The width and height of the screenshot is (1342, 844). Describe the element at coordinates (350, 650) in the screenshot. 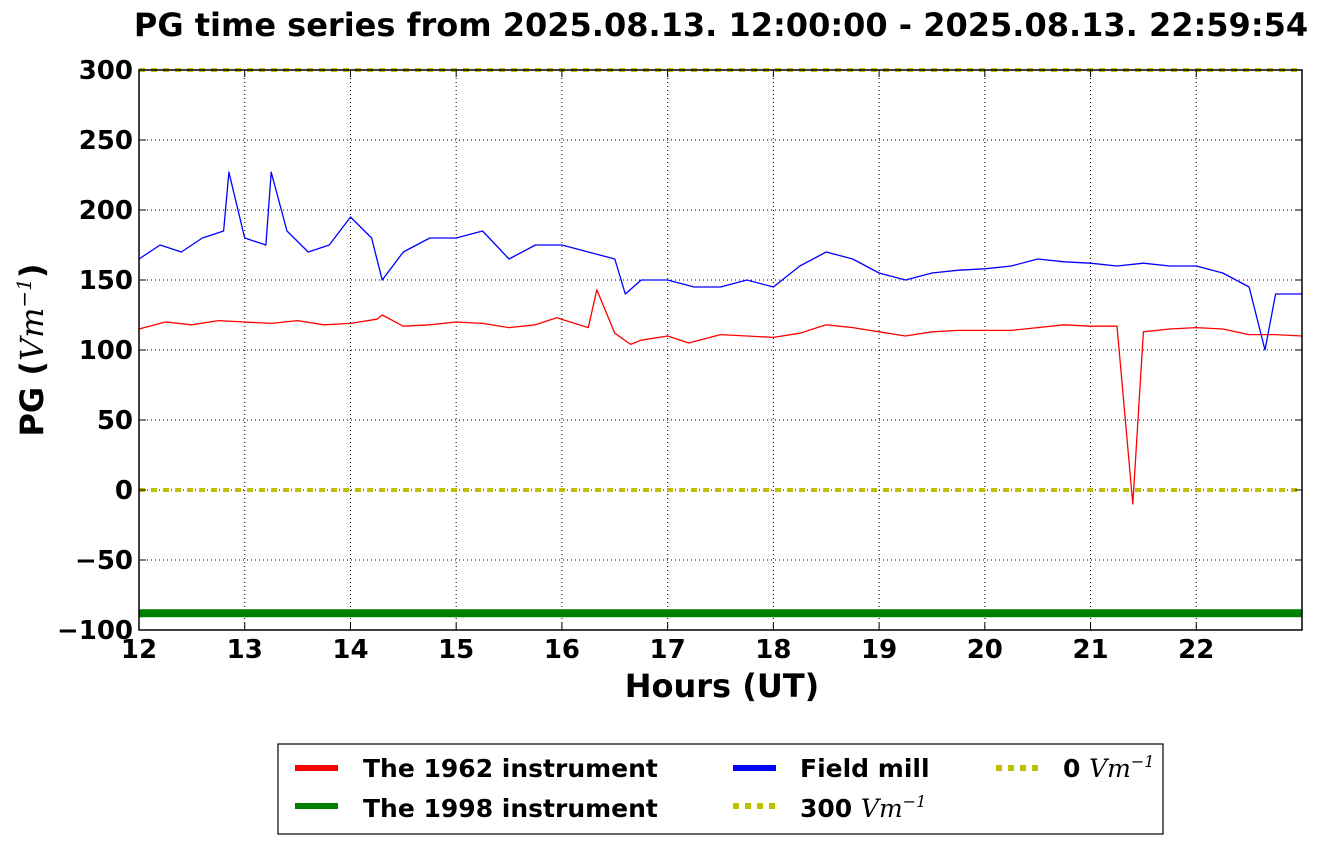

I see `x-tick-label: 14` at that location.